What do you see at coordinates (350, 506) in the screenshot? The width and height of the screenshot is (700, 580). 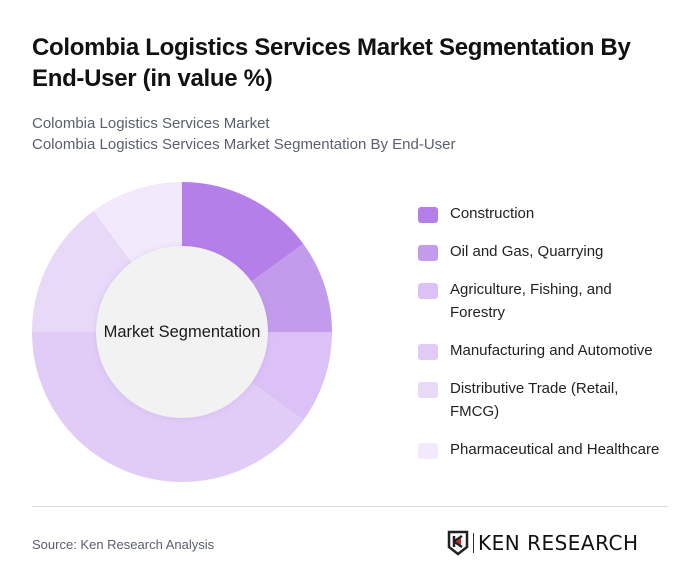 I see `footer-divider` at bounding box center [350, 506].